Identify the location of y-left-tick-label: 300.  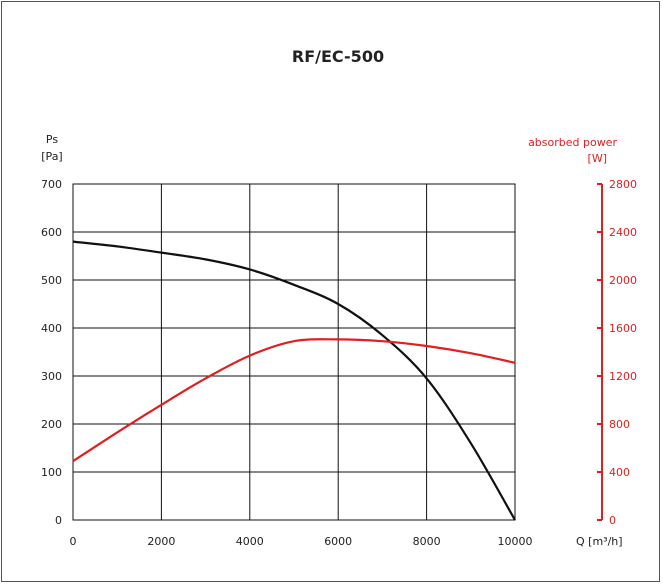
(51, 376).